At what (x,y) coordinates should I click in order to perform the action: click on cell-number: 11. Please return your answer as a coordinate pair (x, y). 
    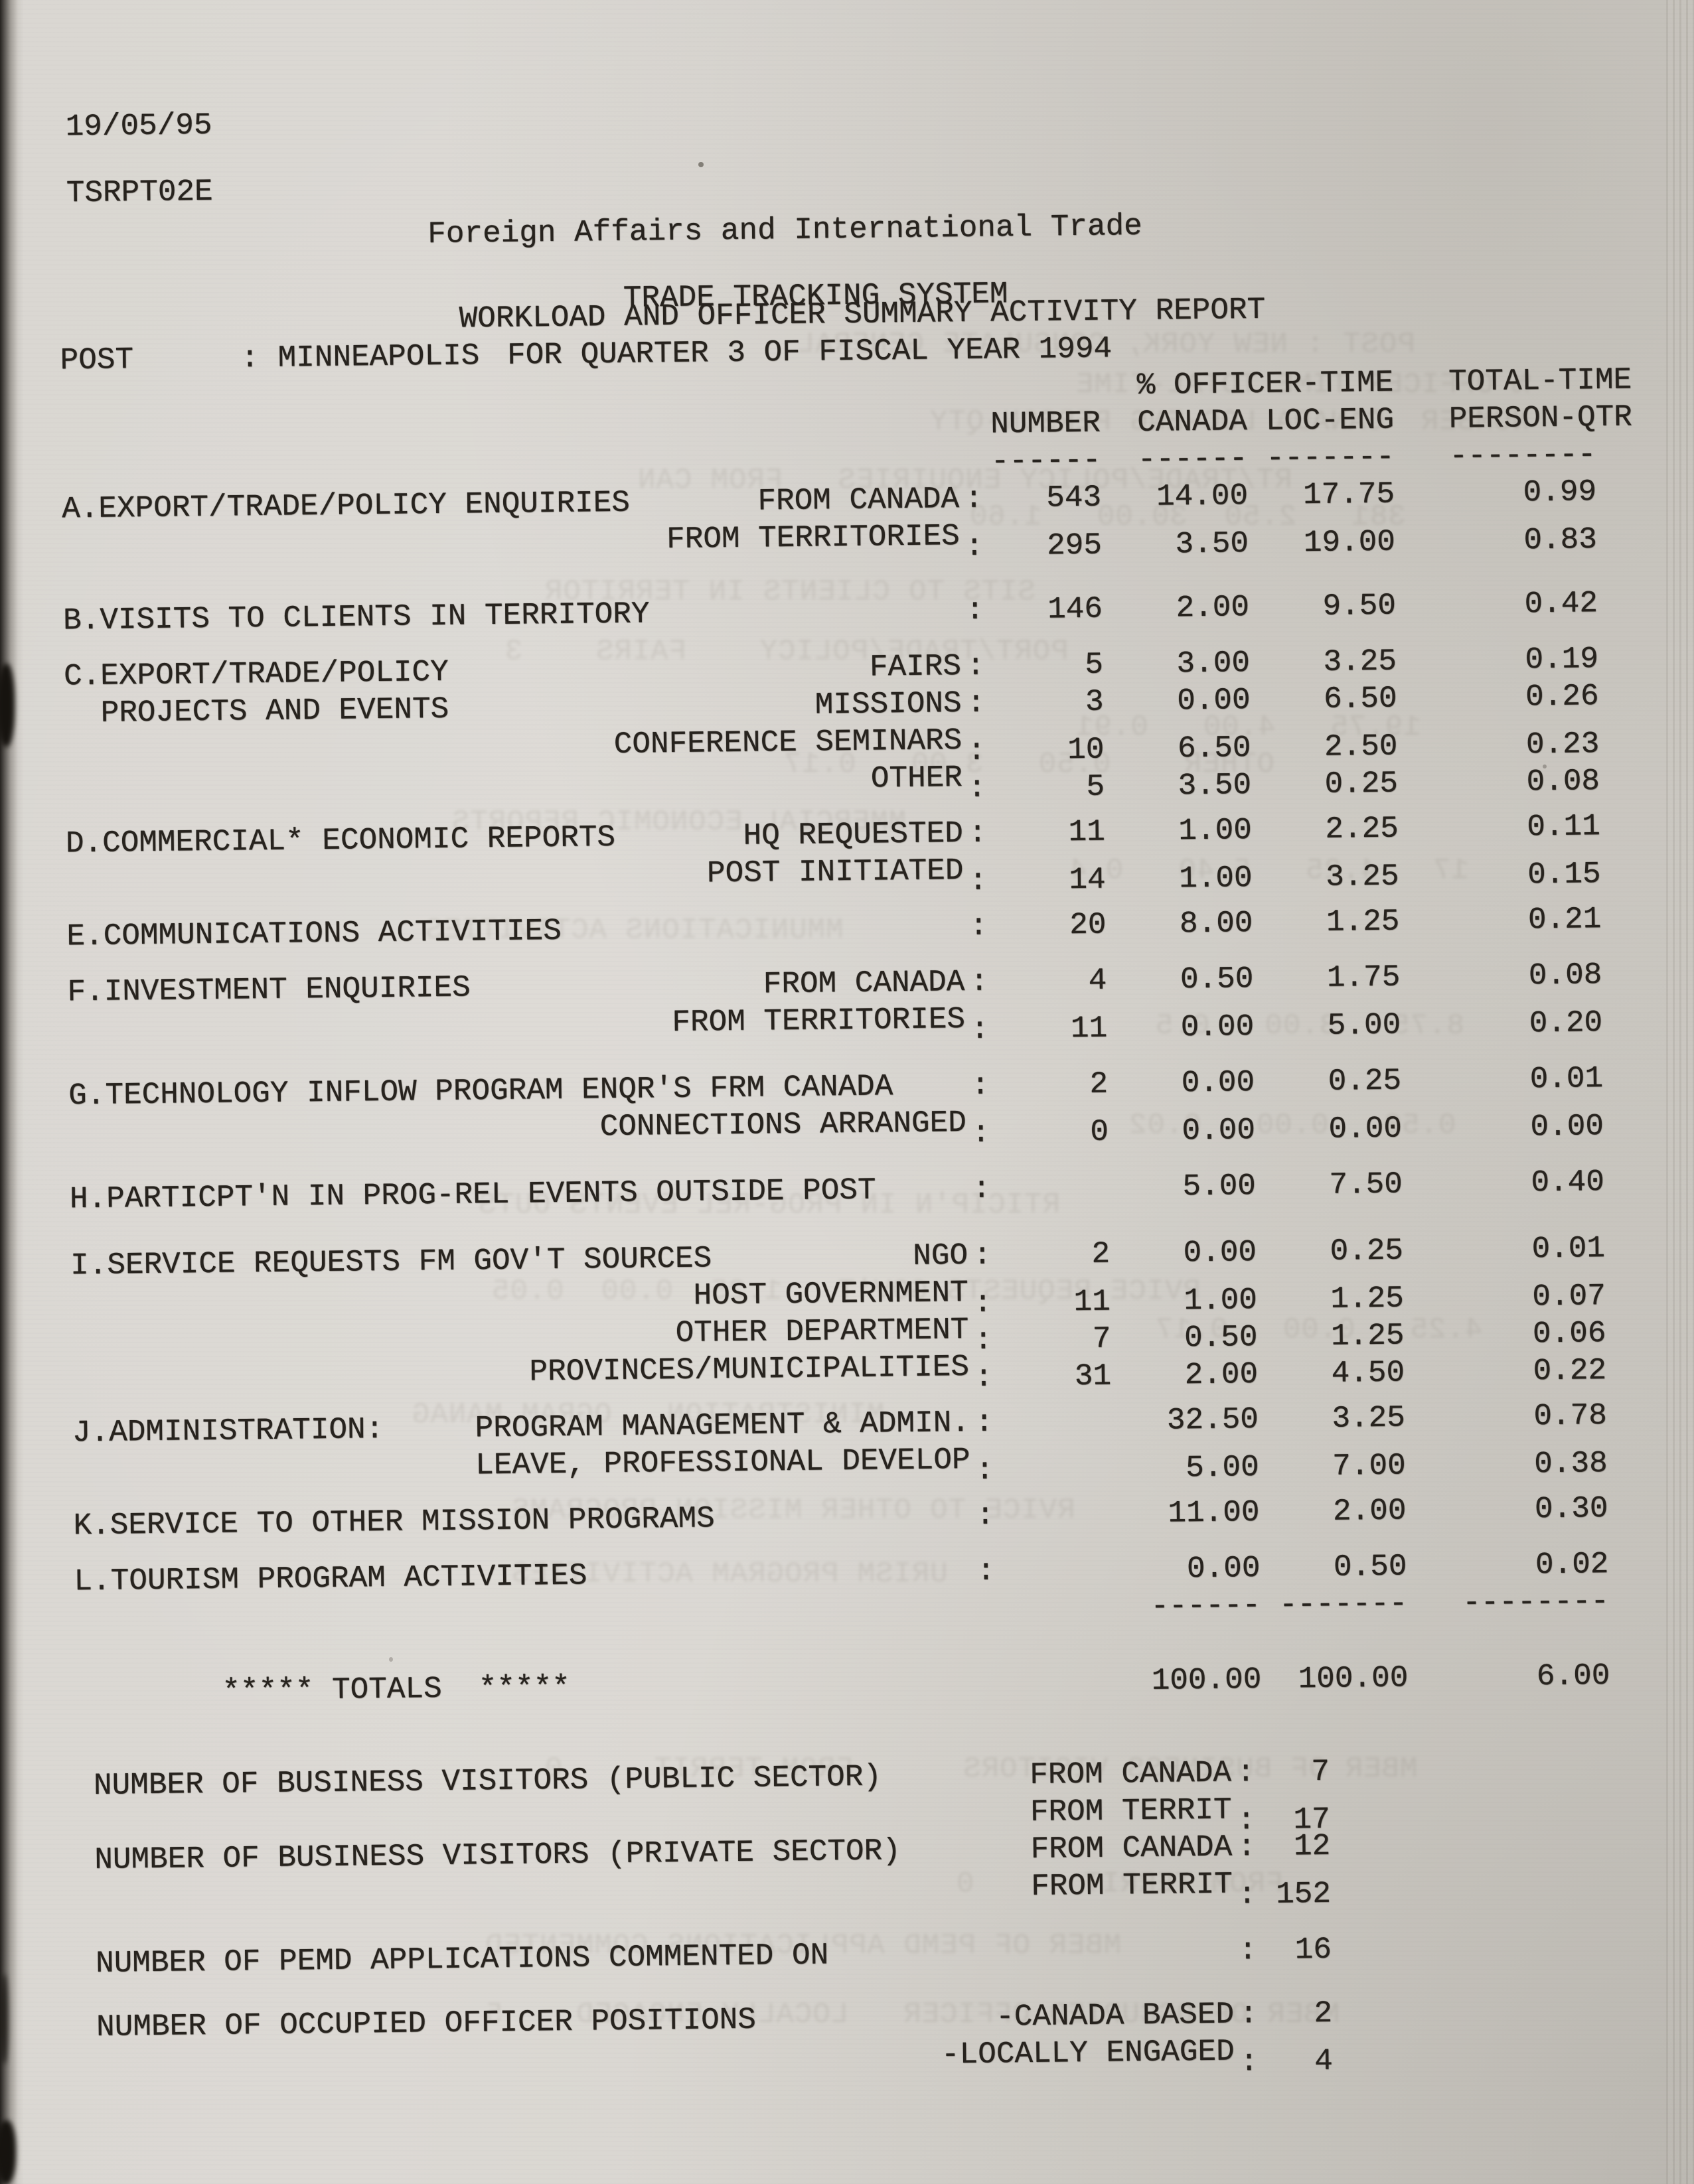
    Looking at the image, I should click on (1092, 1302).